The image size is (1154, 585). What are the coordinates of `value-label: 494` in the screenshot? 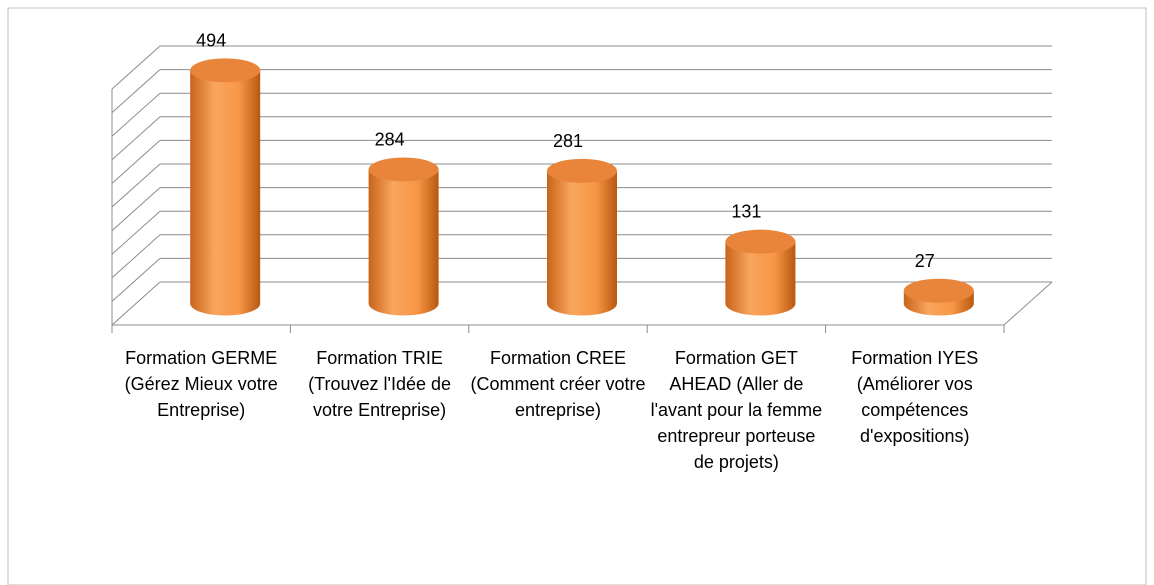 It's located at (211, 40).